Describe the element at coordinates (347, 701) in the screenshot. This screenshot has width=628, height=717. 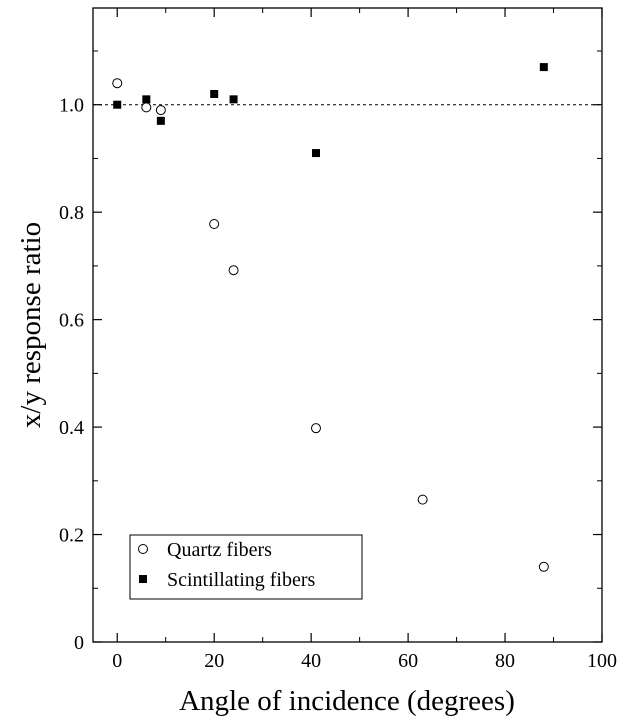
I see `x-axis-label: Angle of incidence (degrees)` at that location.